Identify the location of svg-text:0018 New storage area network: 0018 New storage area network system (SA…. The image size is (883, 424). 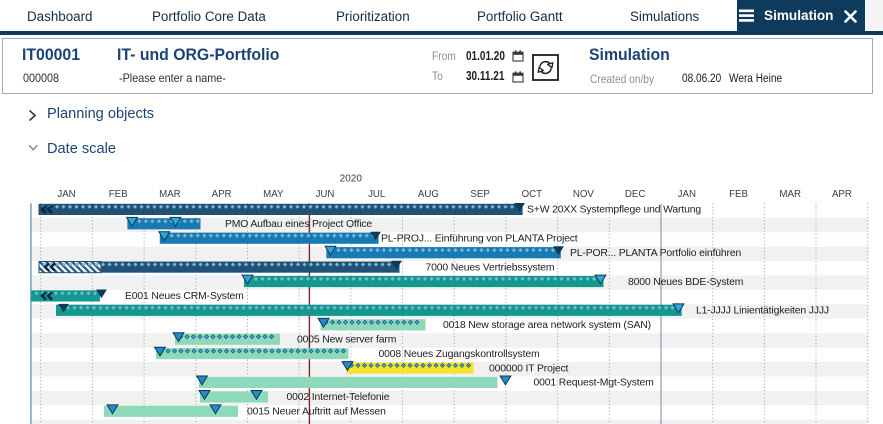
(547, 325).